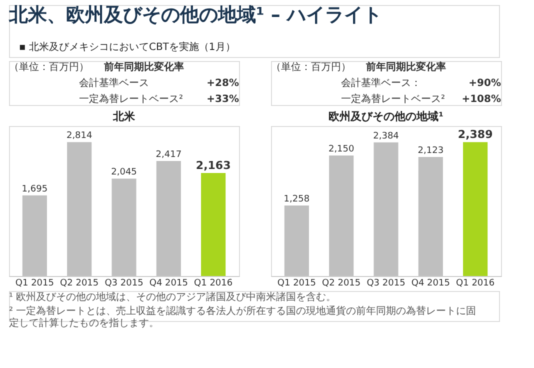 This screenshot has width=534, height=368. I want to click on text: 会計基準ベース：, so click(381, 83).